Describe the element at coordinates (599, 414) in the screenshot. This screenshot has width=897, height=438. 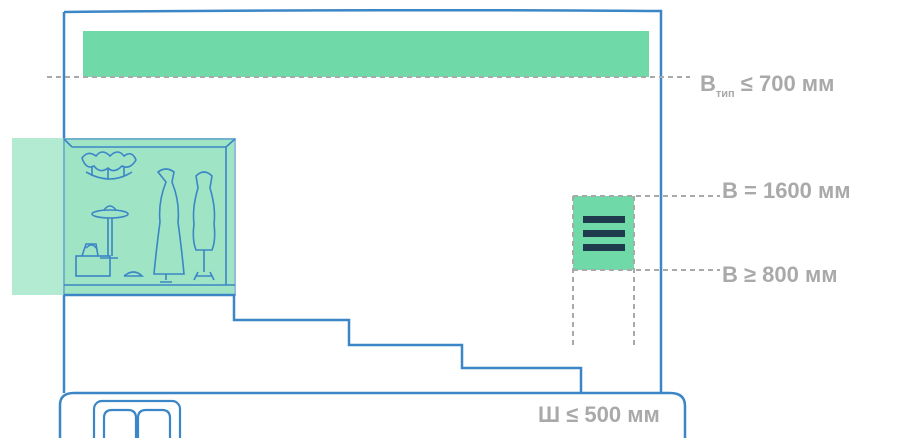
I see `width-label: Ш ≤ 500 мм` at that location.